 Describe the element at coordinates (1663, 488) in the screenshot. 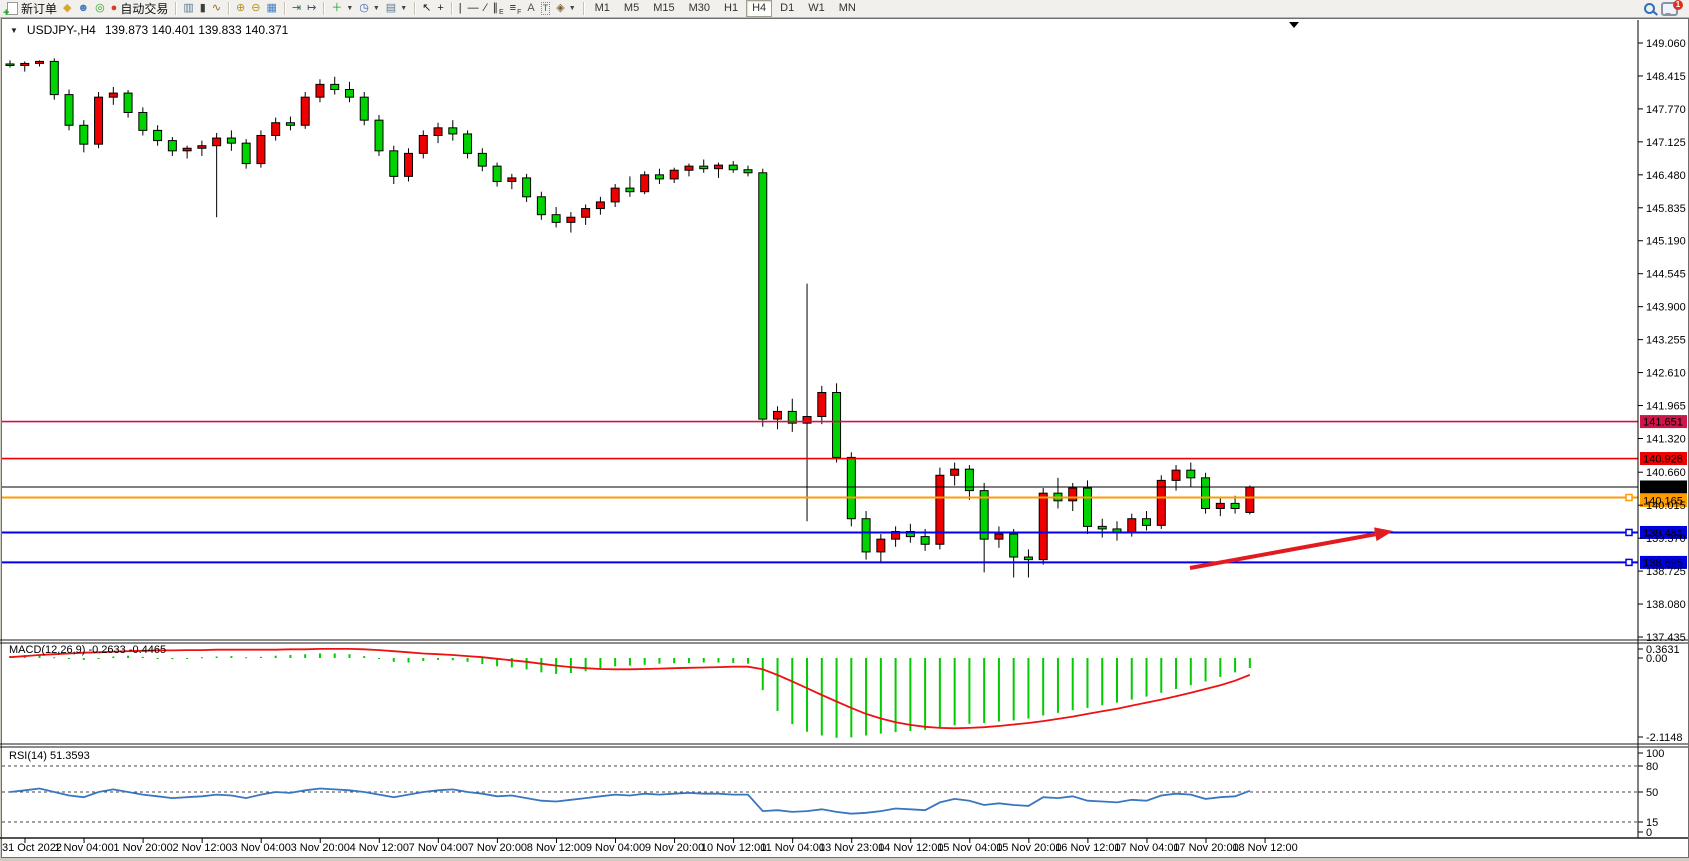

I see `svg-text: 140.371` at that location.